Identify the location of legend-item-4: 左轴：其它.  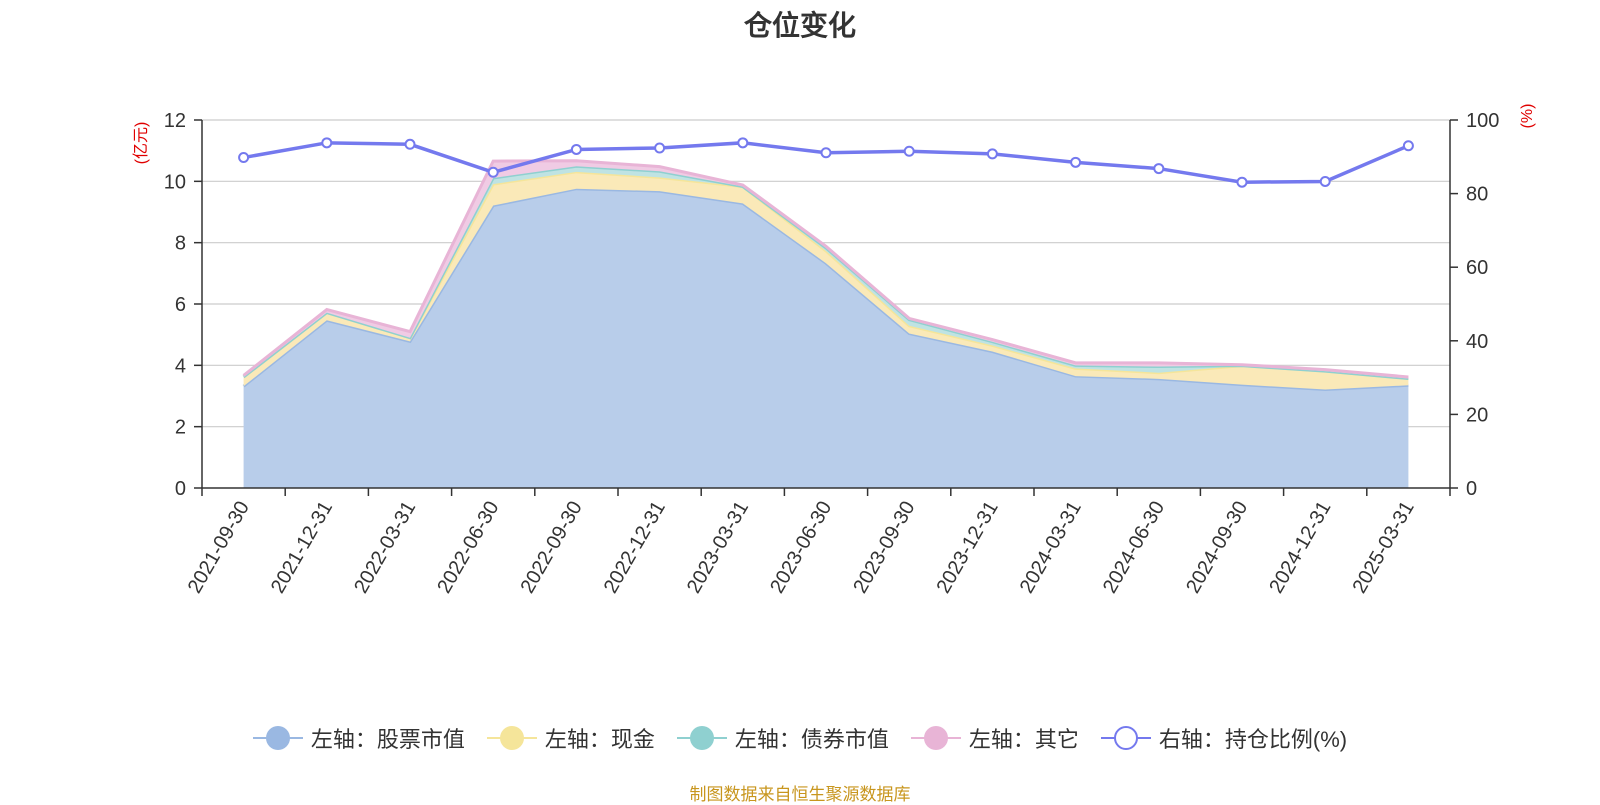
(994, 738).